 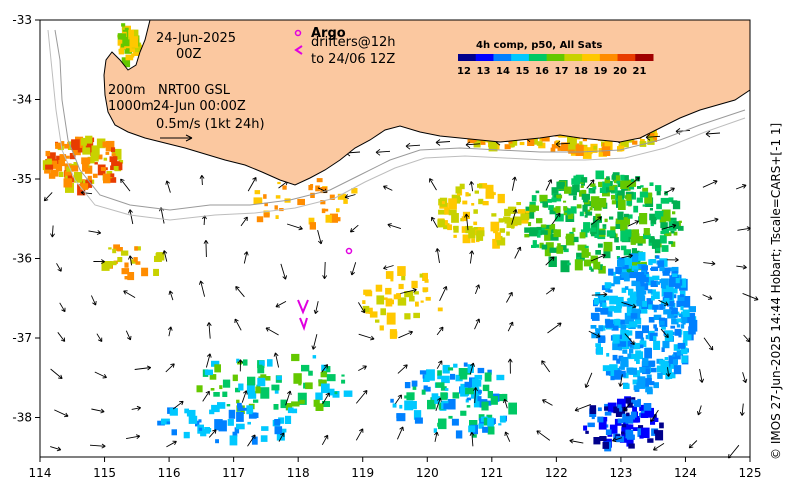 What do you see at coordinates (210, 124) in the screenshot?
I see `scale-label: 0.5m/s (1kt 24h)` at bounding box center [210, 124].